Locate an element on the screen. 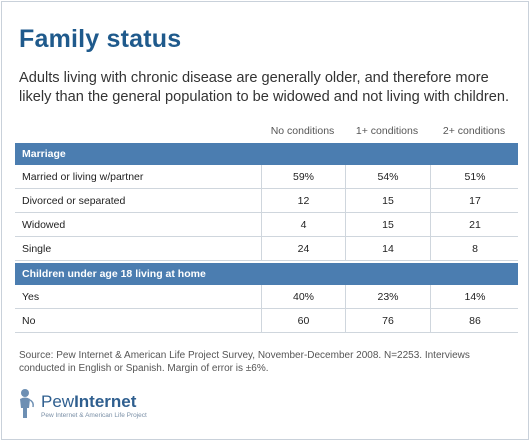  table-row: Married or living w/partner 59% 54% 51% is located at coordinates (266, 177).